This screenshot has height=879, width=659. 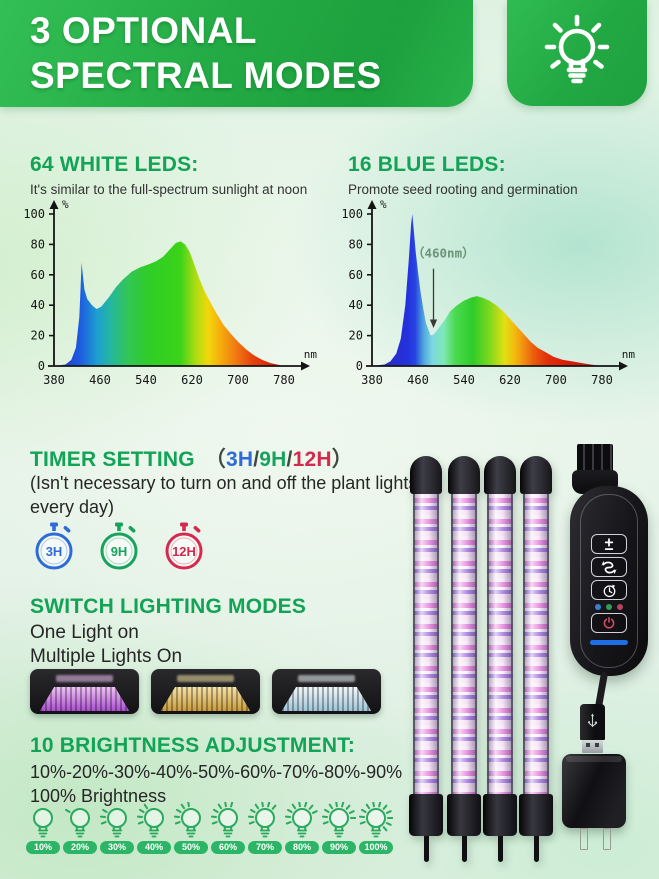 What do you see at coordinates (602, 380) in the screenshot?
I see `svg-text: 780` at bounding box center [602, 380].